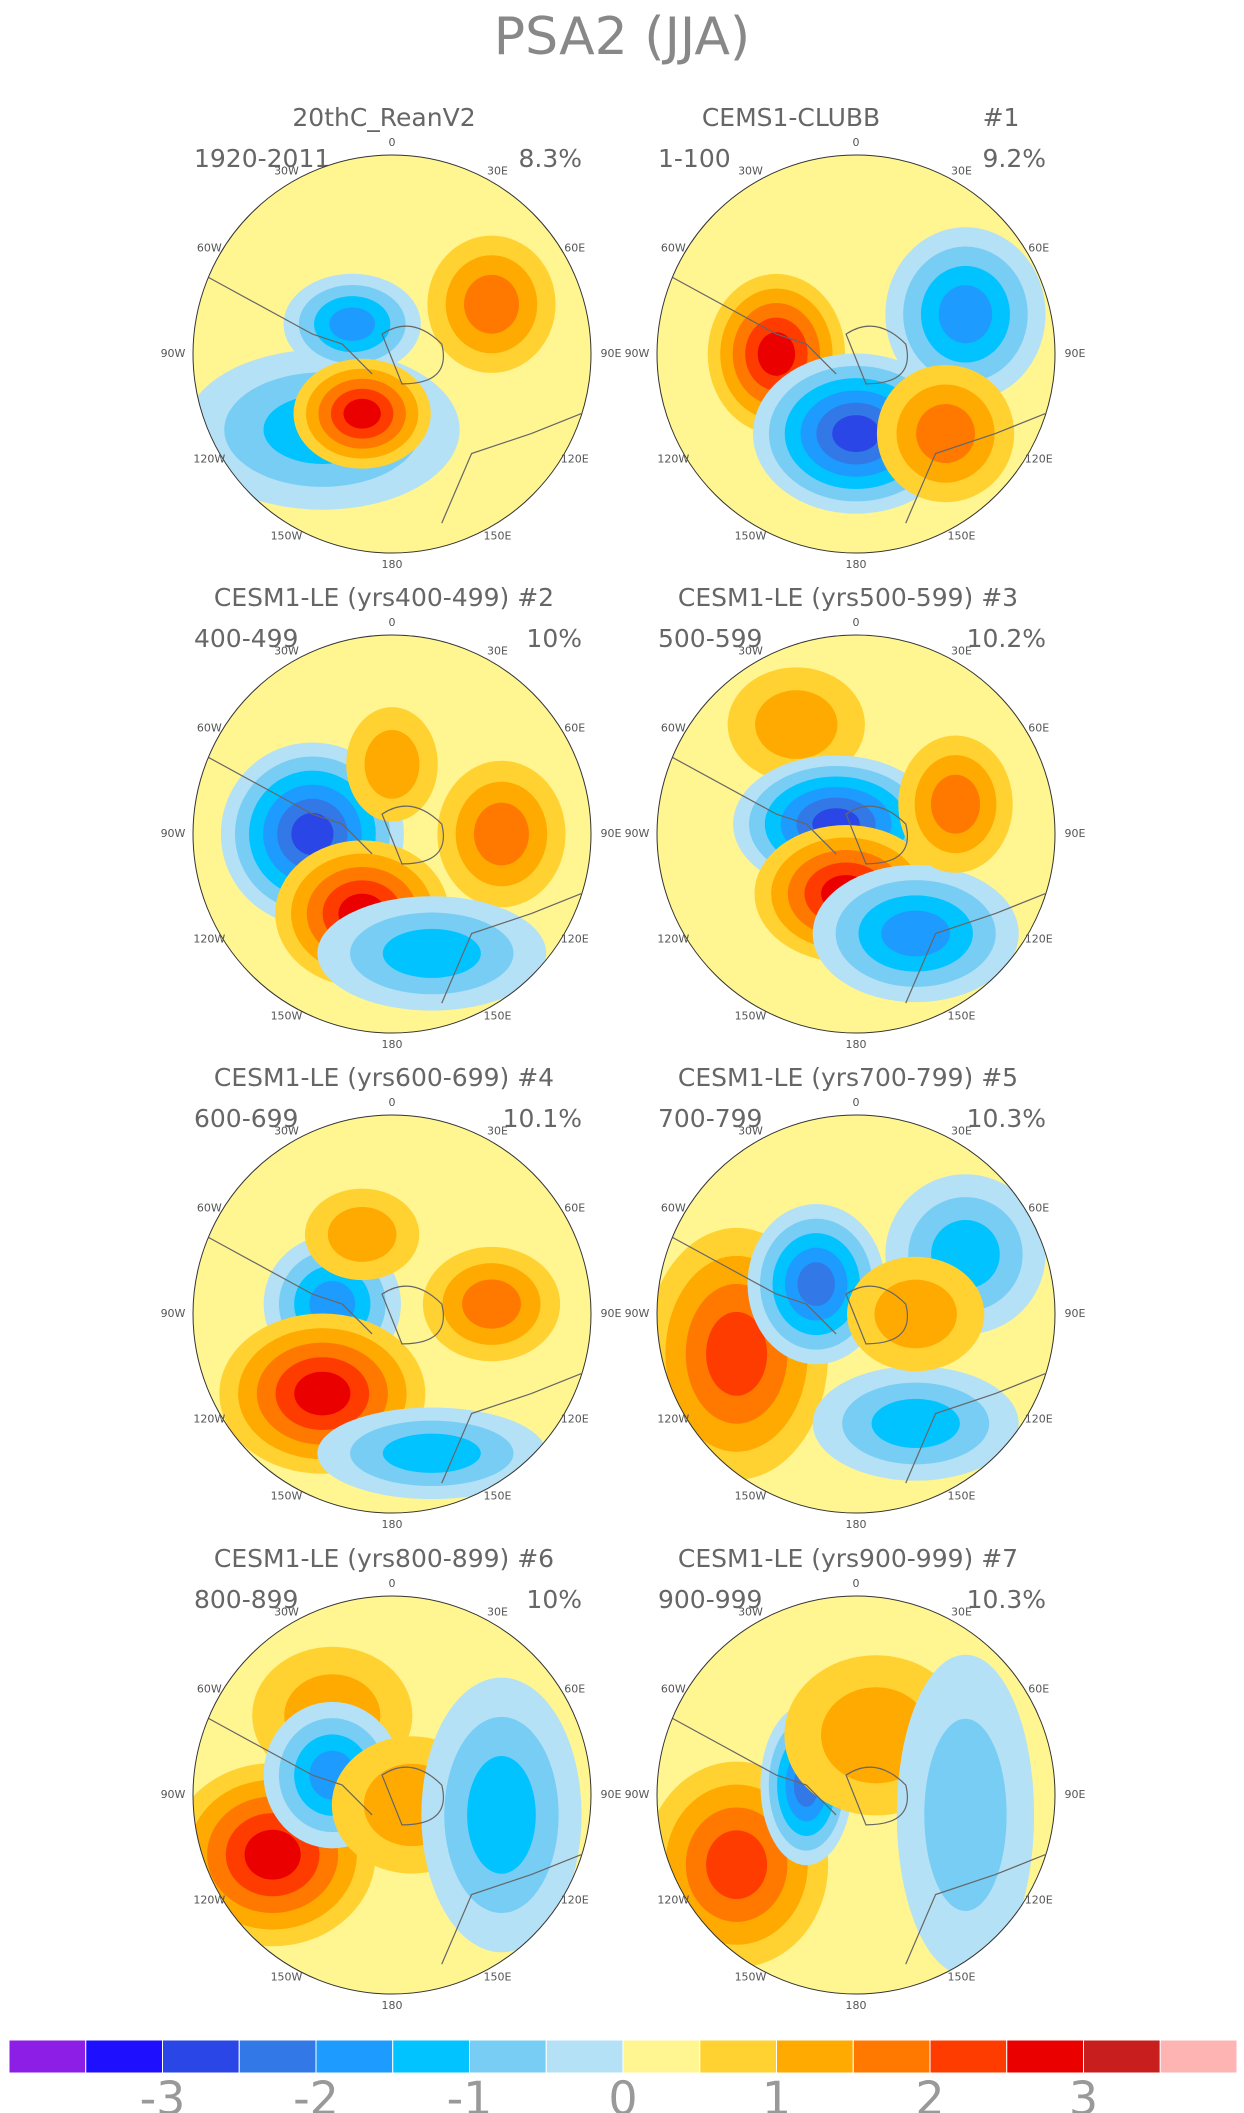  What do you see at coordinates (710, 638) in the screenshot?
I see `panel-period: 500-599` at bounding box center [710, 638].